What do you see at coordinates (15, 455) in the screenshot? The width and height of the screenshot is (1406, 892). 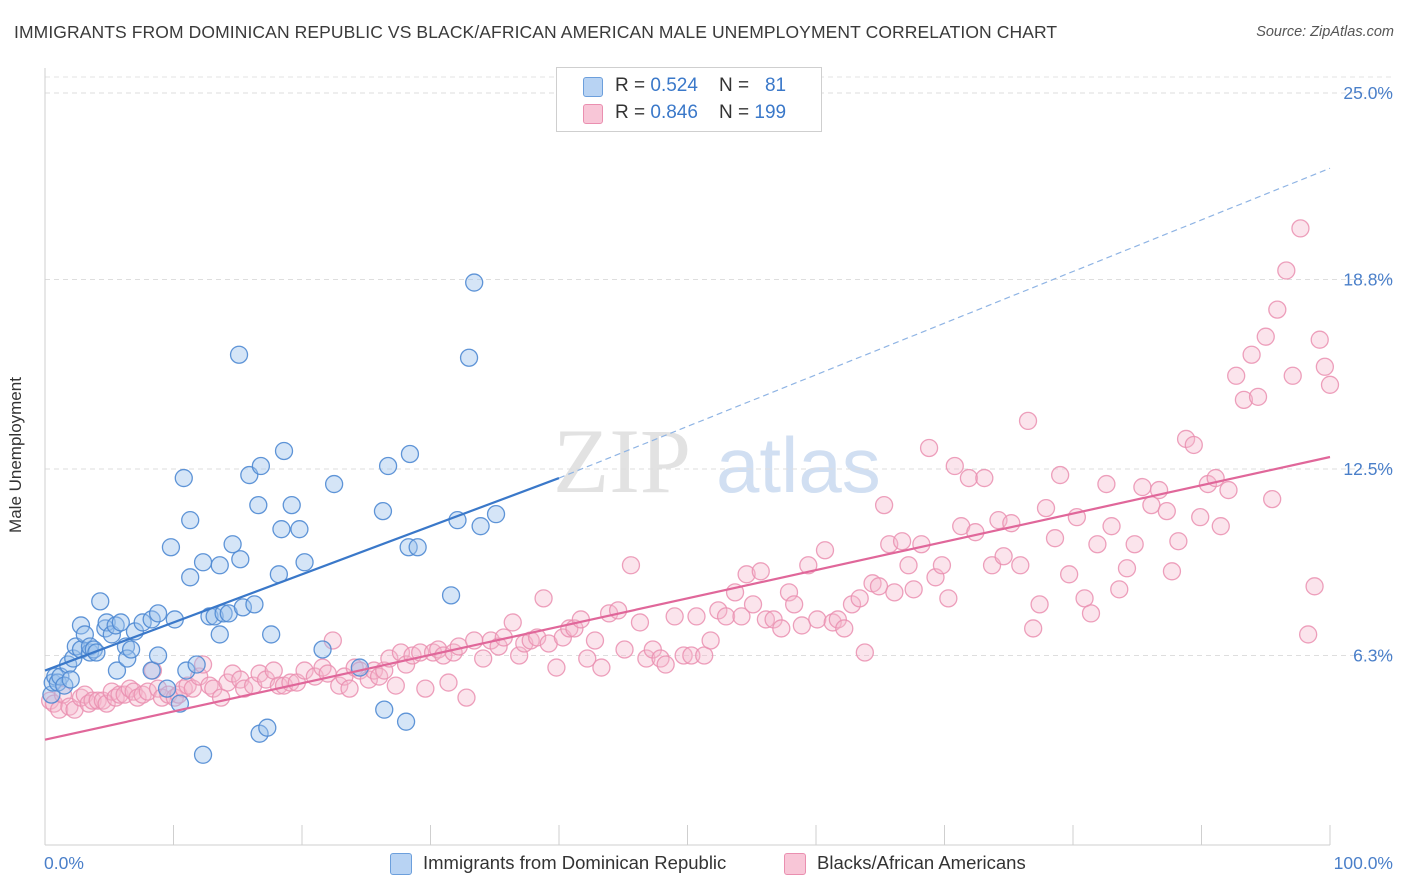 I see `y-axis-label-text: Male Unemployment` at bounding box center [15, 455].